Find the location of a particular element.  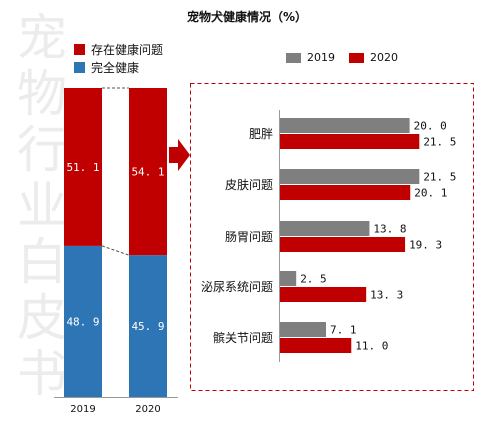

label-2020-3: 13. 3 is located at coordinates (386, 295).